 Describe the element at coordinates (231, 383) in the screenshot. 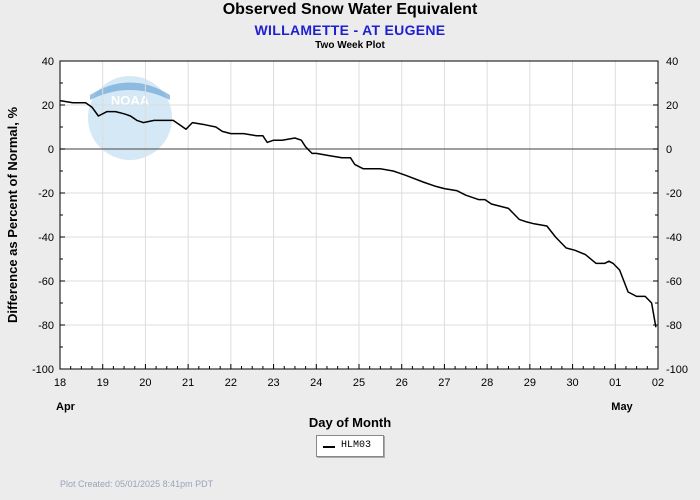

I see `x-tick-label: 22` at that location.